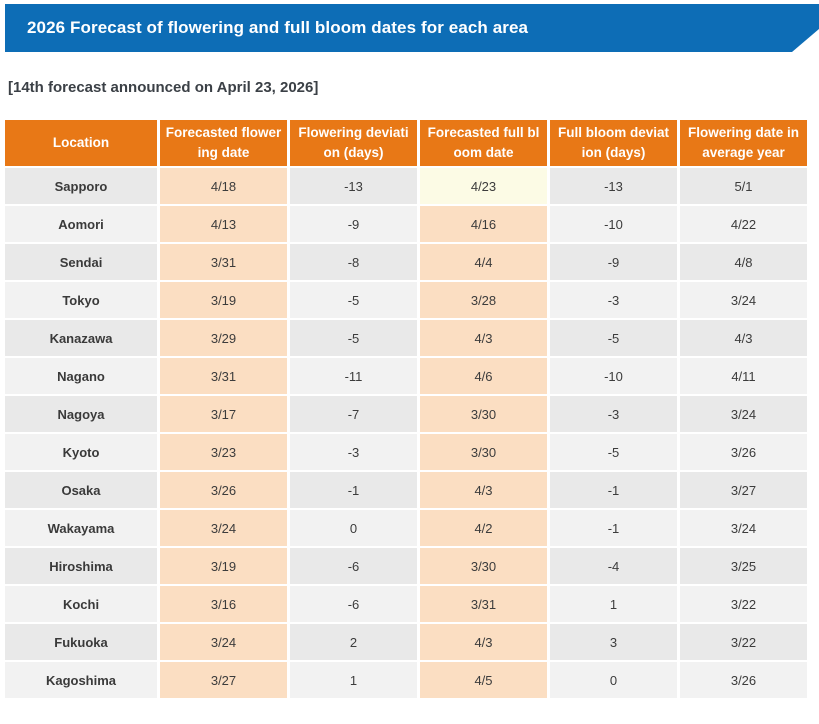 This screenshot has height=724, width=819. Describe the element at coordinates (81, 376) in the screenshot. I see `location-cell: Nagano` at that location.